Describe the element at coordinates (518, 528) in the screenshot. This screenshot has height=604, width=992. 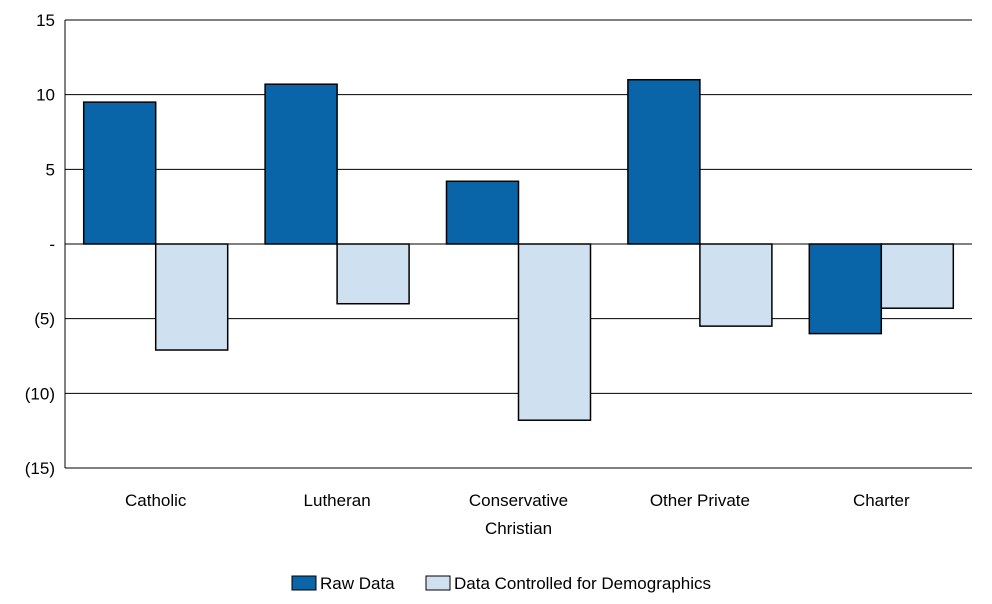
I see `x-category-label: Christian` at that location.